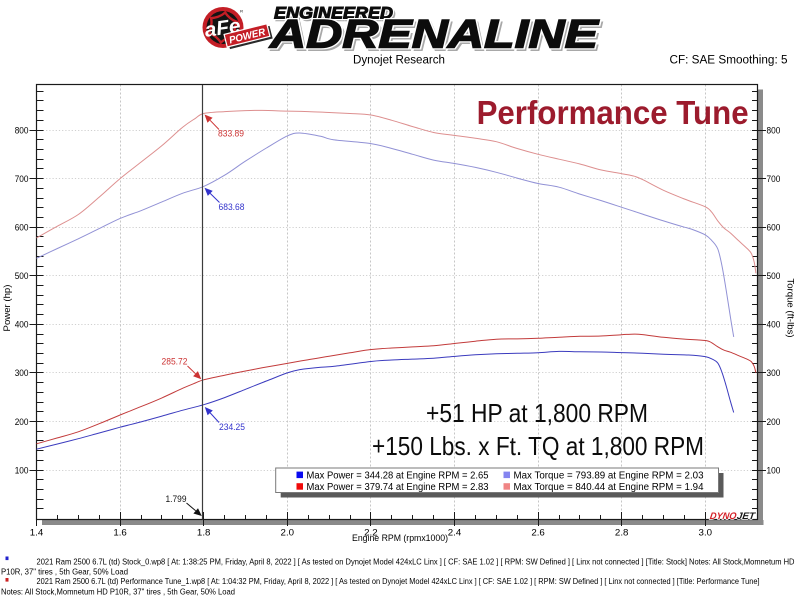 The height and width of the screenshot is (600, 800). I want to click on svg-text: R, so click(241, 10).